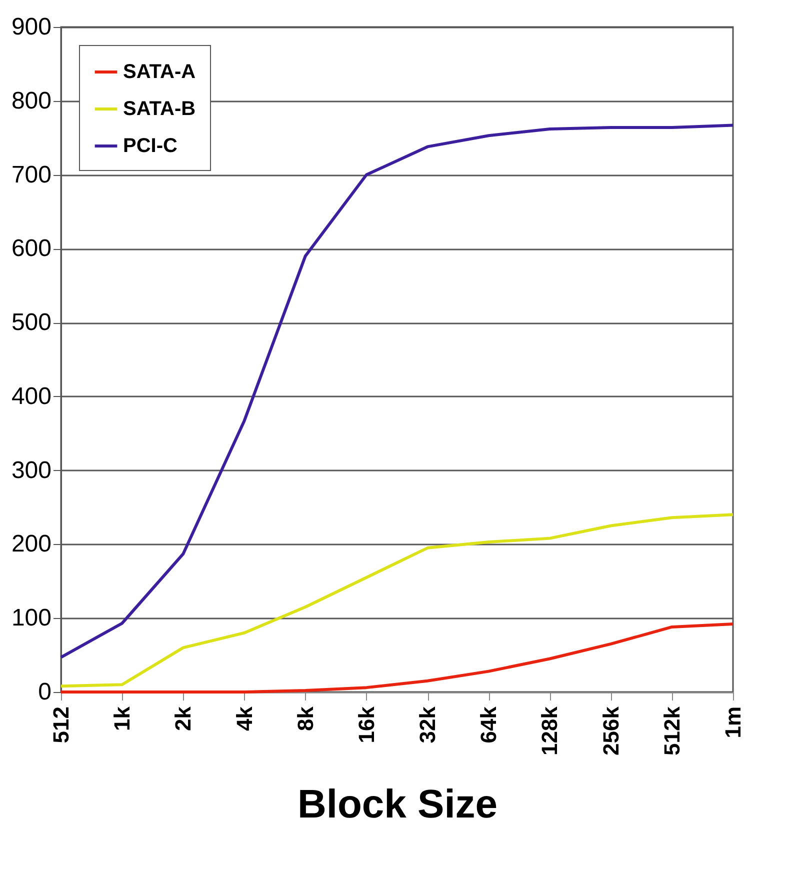  What do you see at coordinates (31, 27) in the screenshot?
I see `y-tick-label: 900` at bounding box center [31, 27].